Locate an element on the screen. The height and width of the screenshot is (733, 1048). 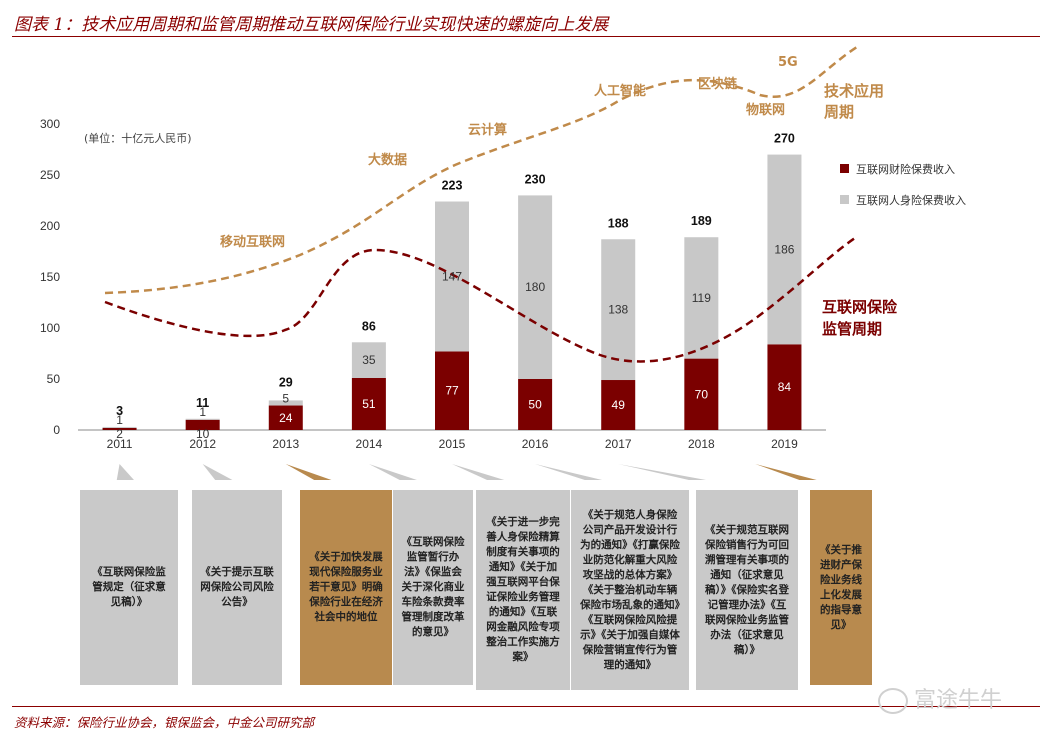
policy-box: 《关于推进财产保险业务线上化发展的指导意见》 is located at coordinates (841, 587).